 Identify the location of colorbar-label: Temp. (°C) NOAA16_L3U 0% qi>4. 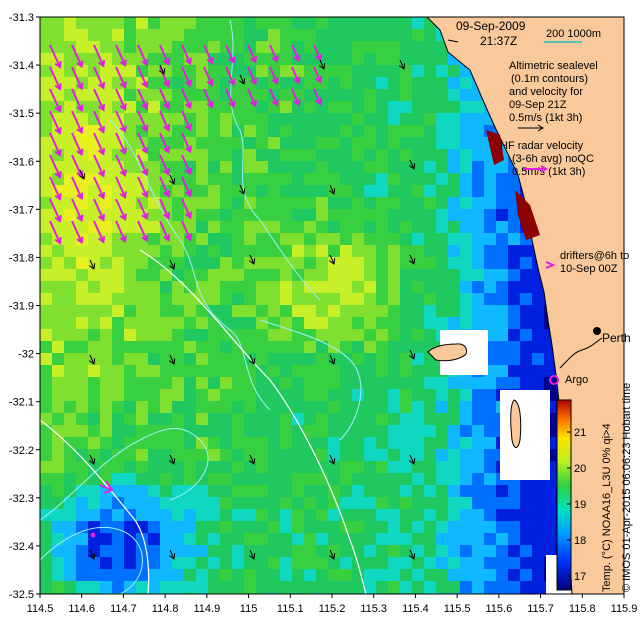
(607, 507).